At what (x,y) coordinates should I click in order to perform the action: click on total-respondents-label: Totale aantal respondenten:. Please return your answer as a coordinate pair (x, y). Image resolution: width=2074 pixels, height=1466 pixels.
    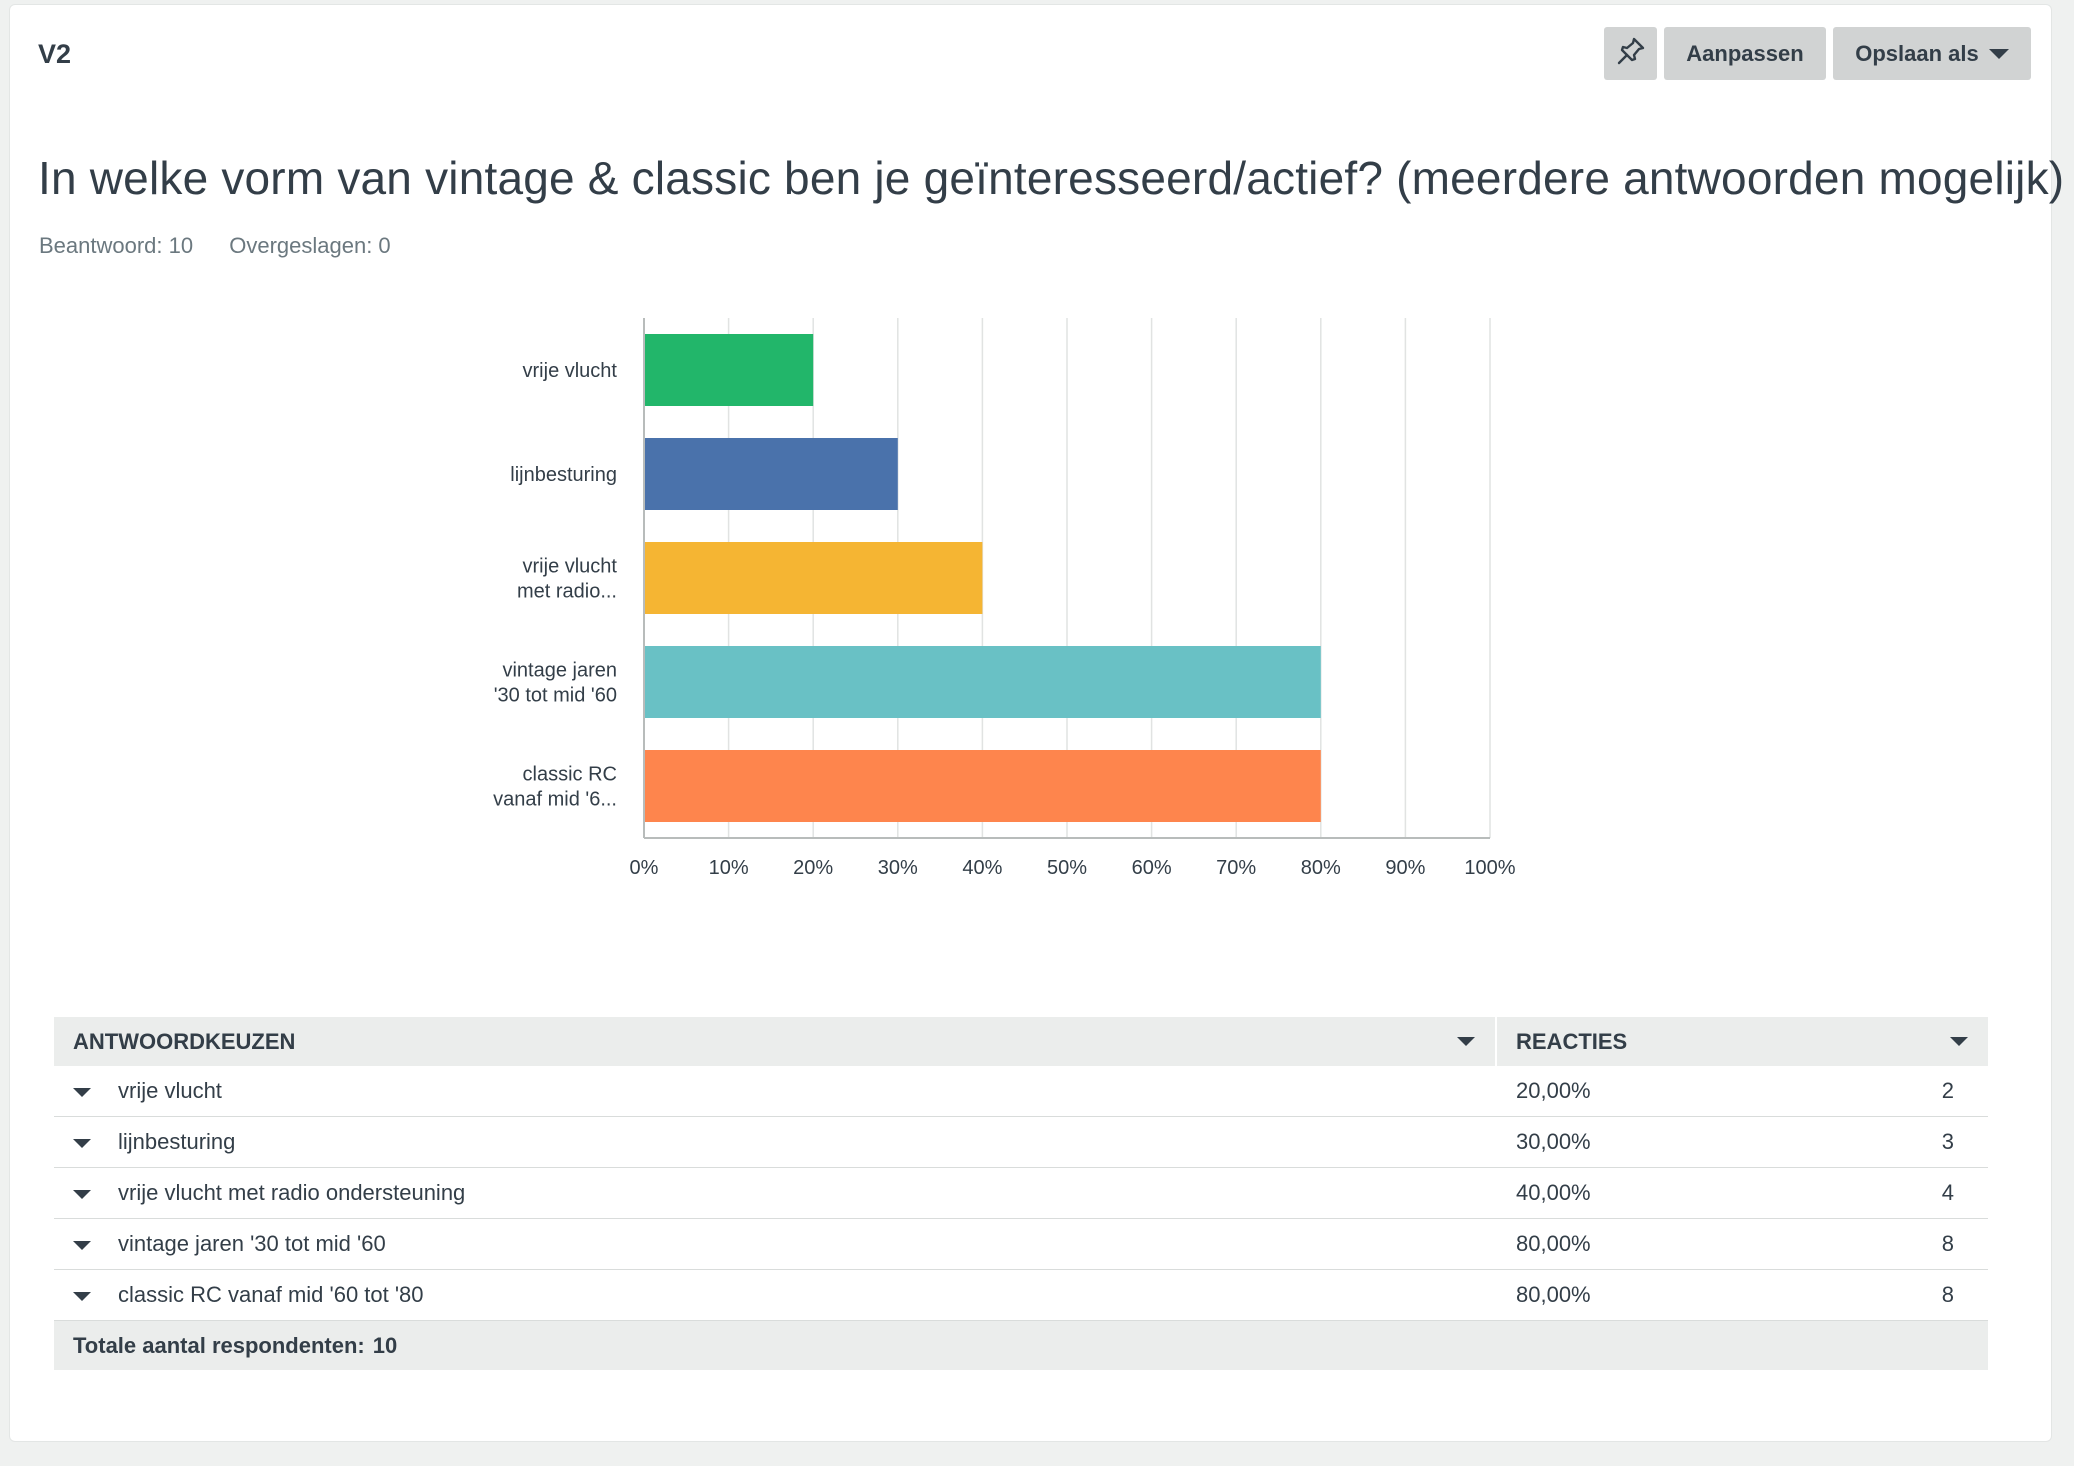
    Looking at the image, I should click on (219, 1345).